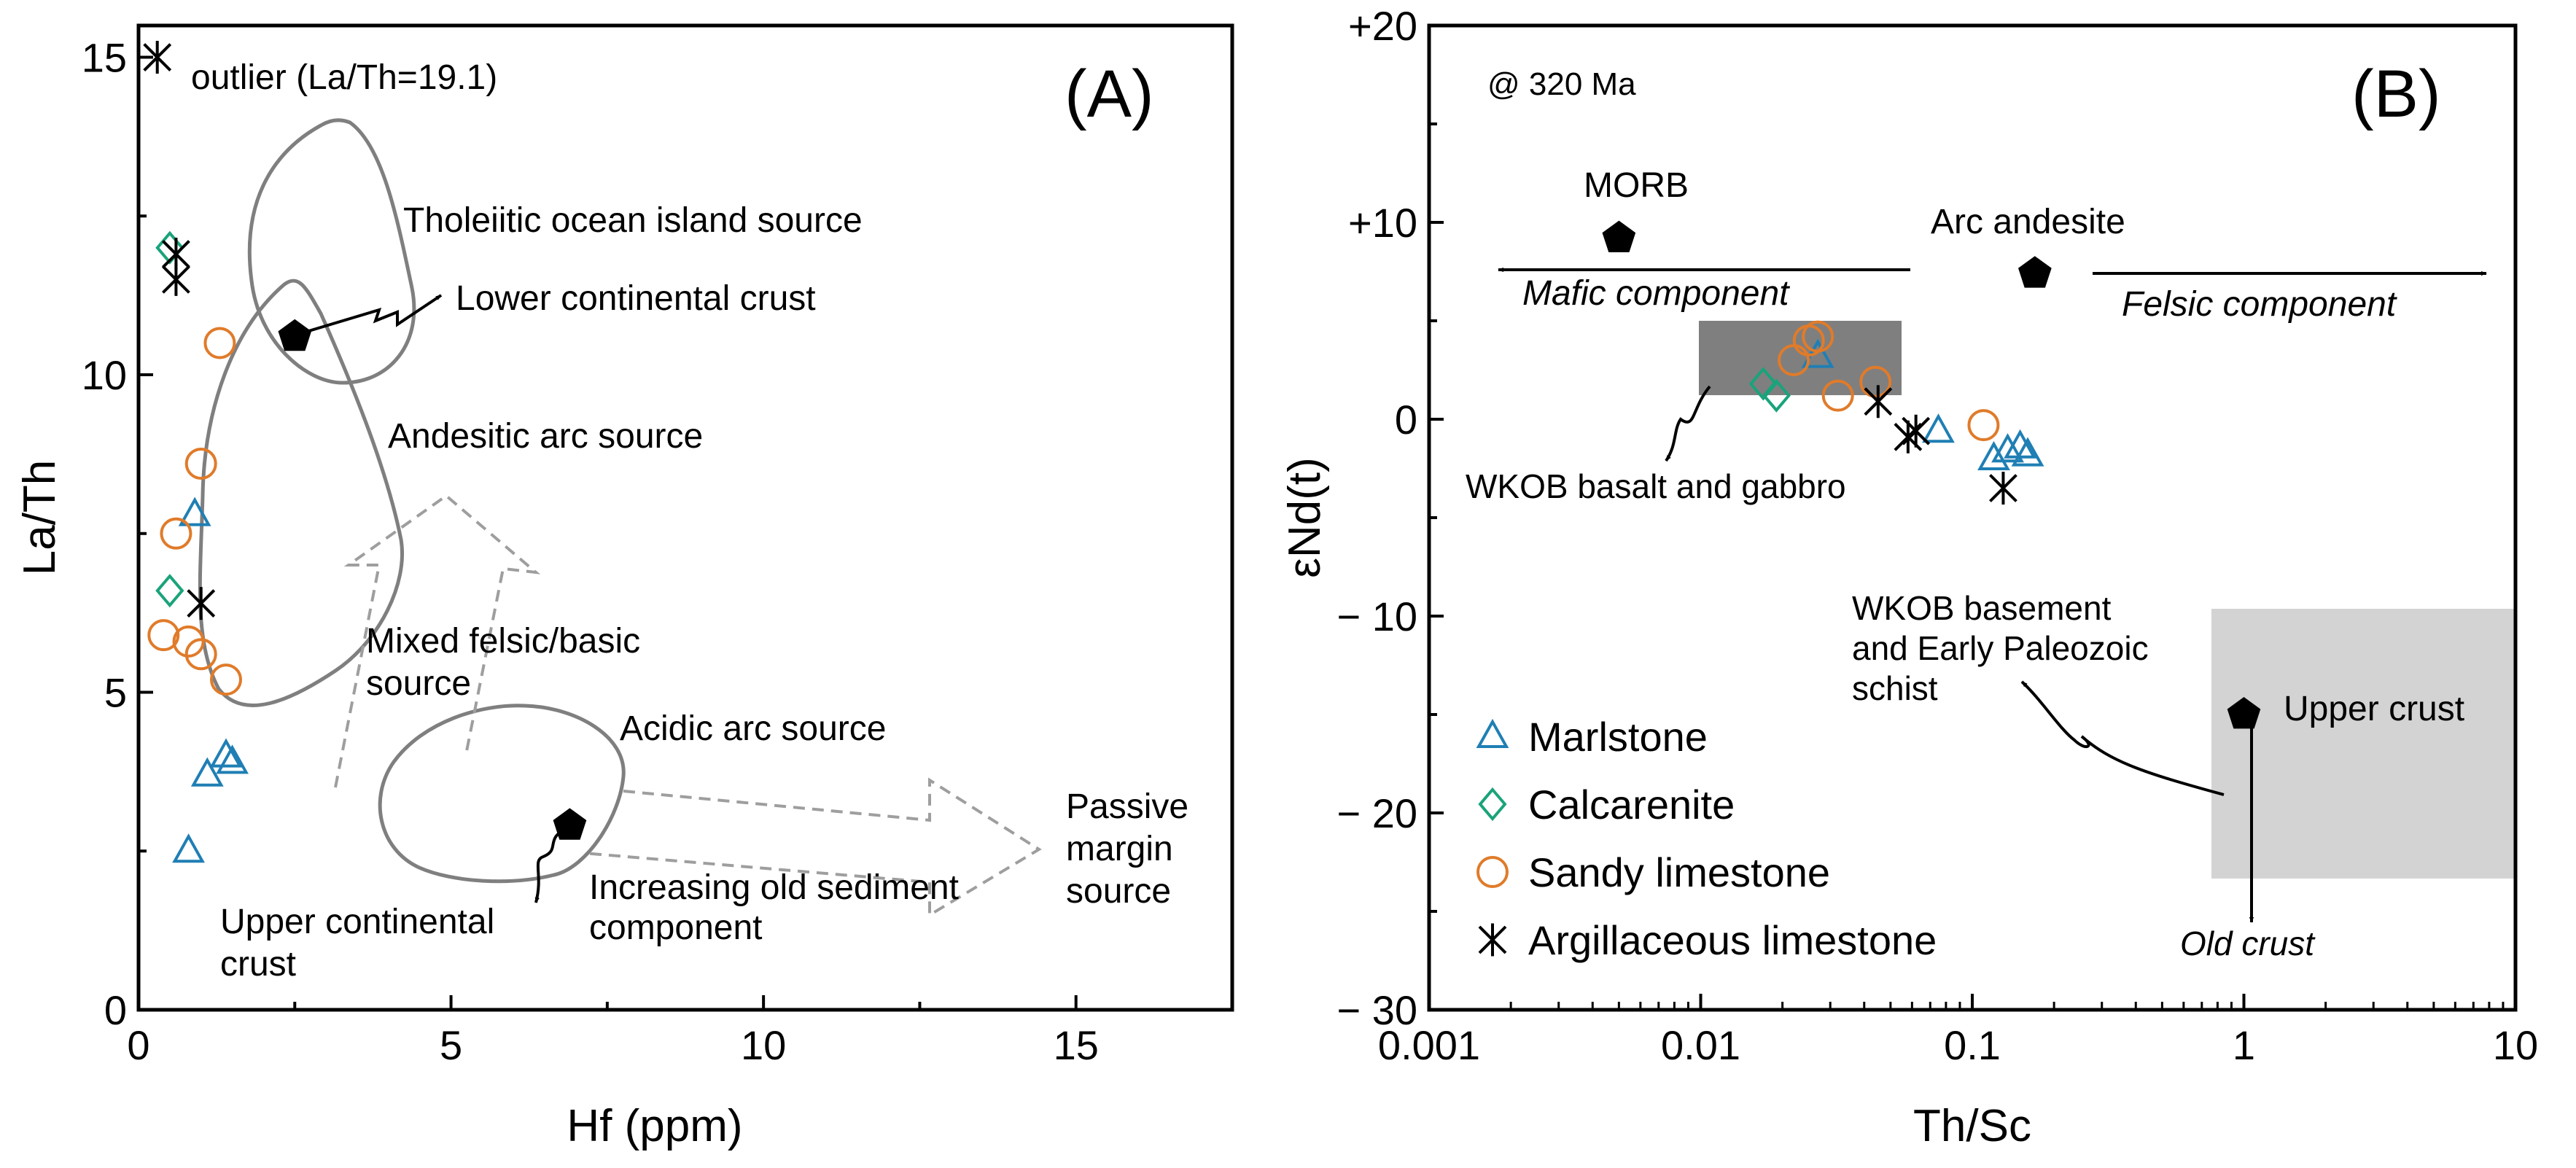  I want to click on basement-label-1: WKOB basement, so click(1982, 608).